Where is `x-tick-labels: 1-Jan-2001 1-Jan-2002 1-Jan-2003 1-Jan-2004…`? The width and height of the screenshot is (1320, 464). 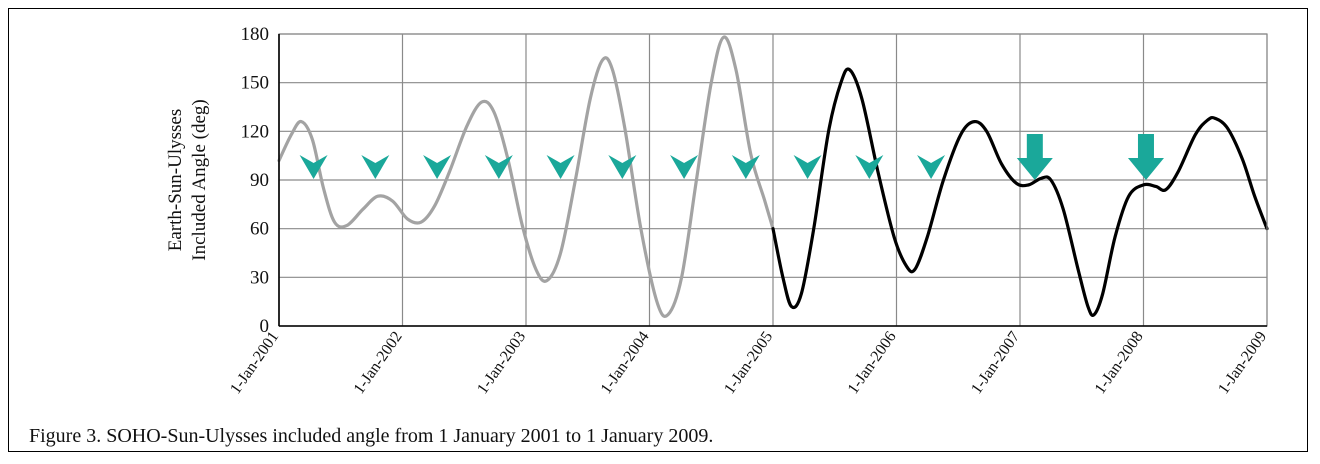
x-tick-labels: 1-Jan-2001 1-Jan-2002 1-Jan-2003 1-Jan-2004… is located at coordinates (748, 363).